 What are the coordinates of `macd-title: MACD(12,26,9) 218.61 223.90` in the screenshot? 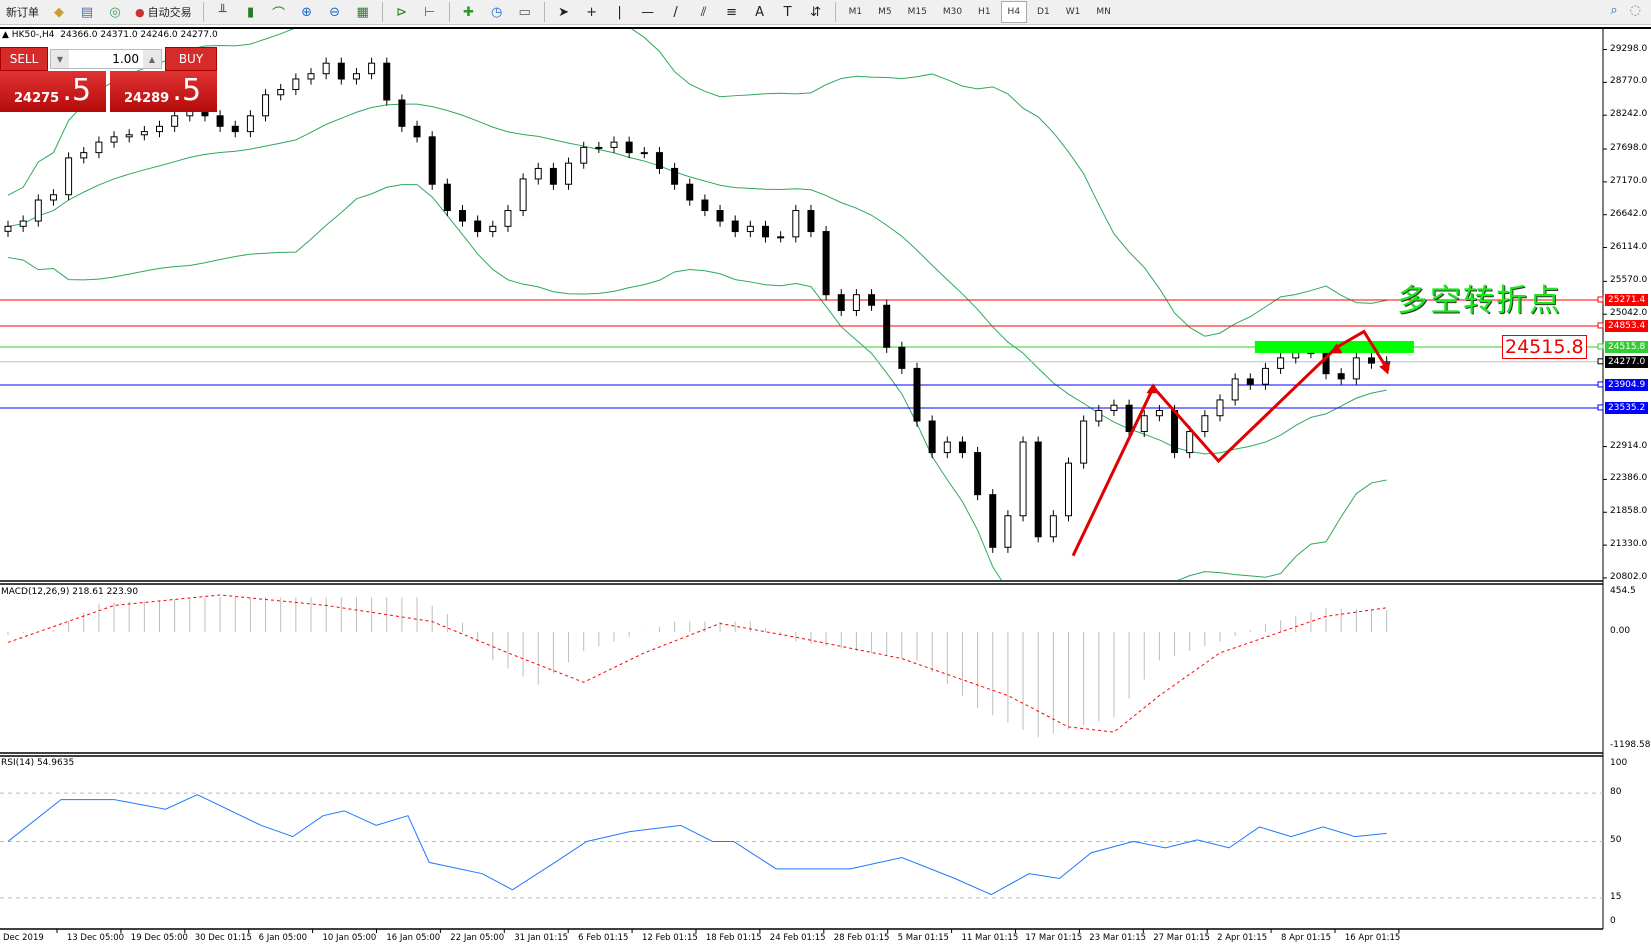 It's located at (70, 592).